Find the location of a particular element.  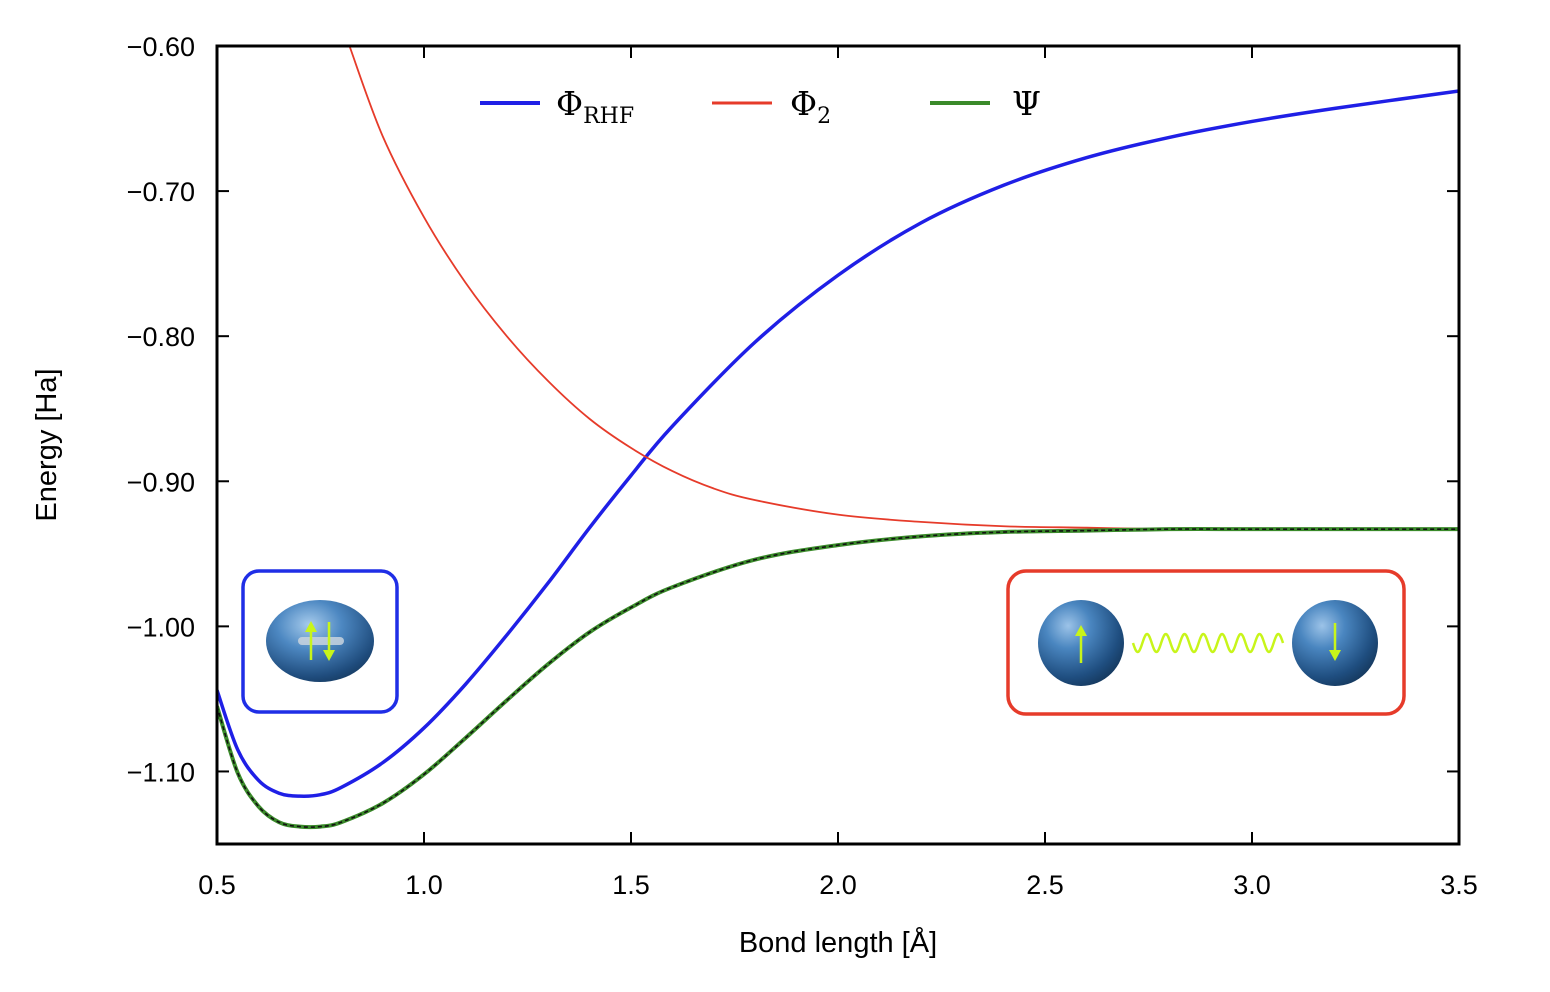

bonded-molecule-inset is located at coordinates (320, 641).